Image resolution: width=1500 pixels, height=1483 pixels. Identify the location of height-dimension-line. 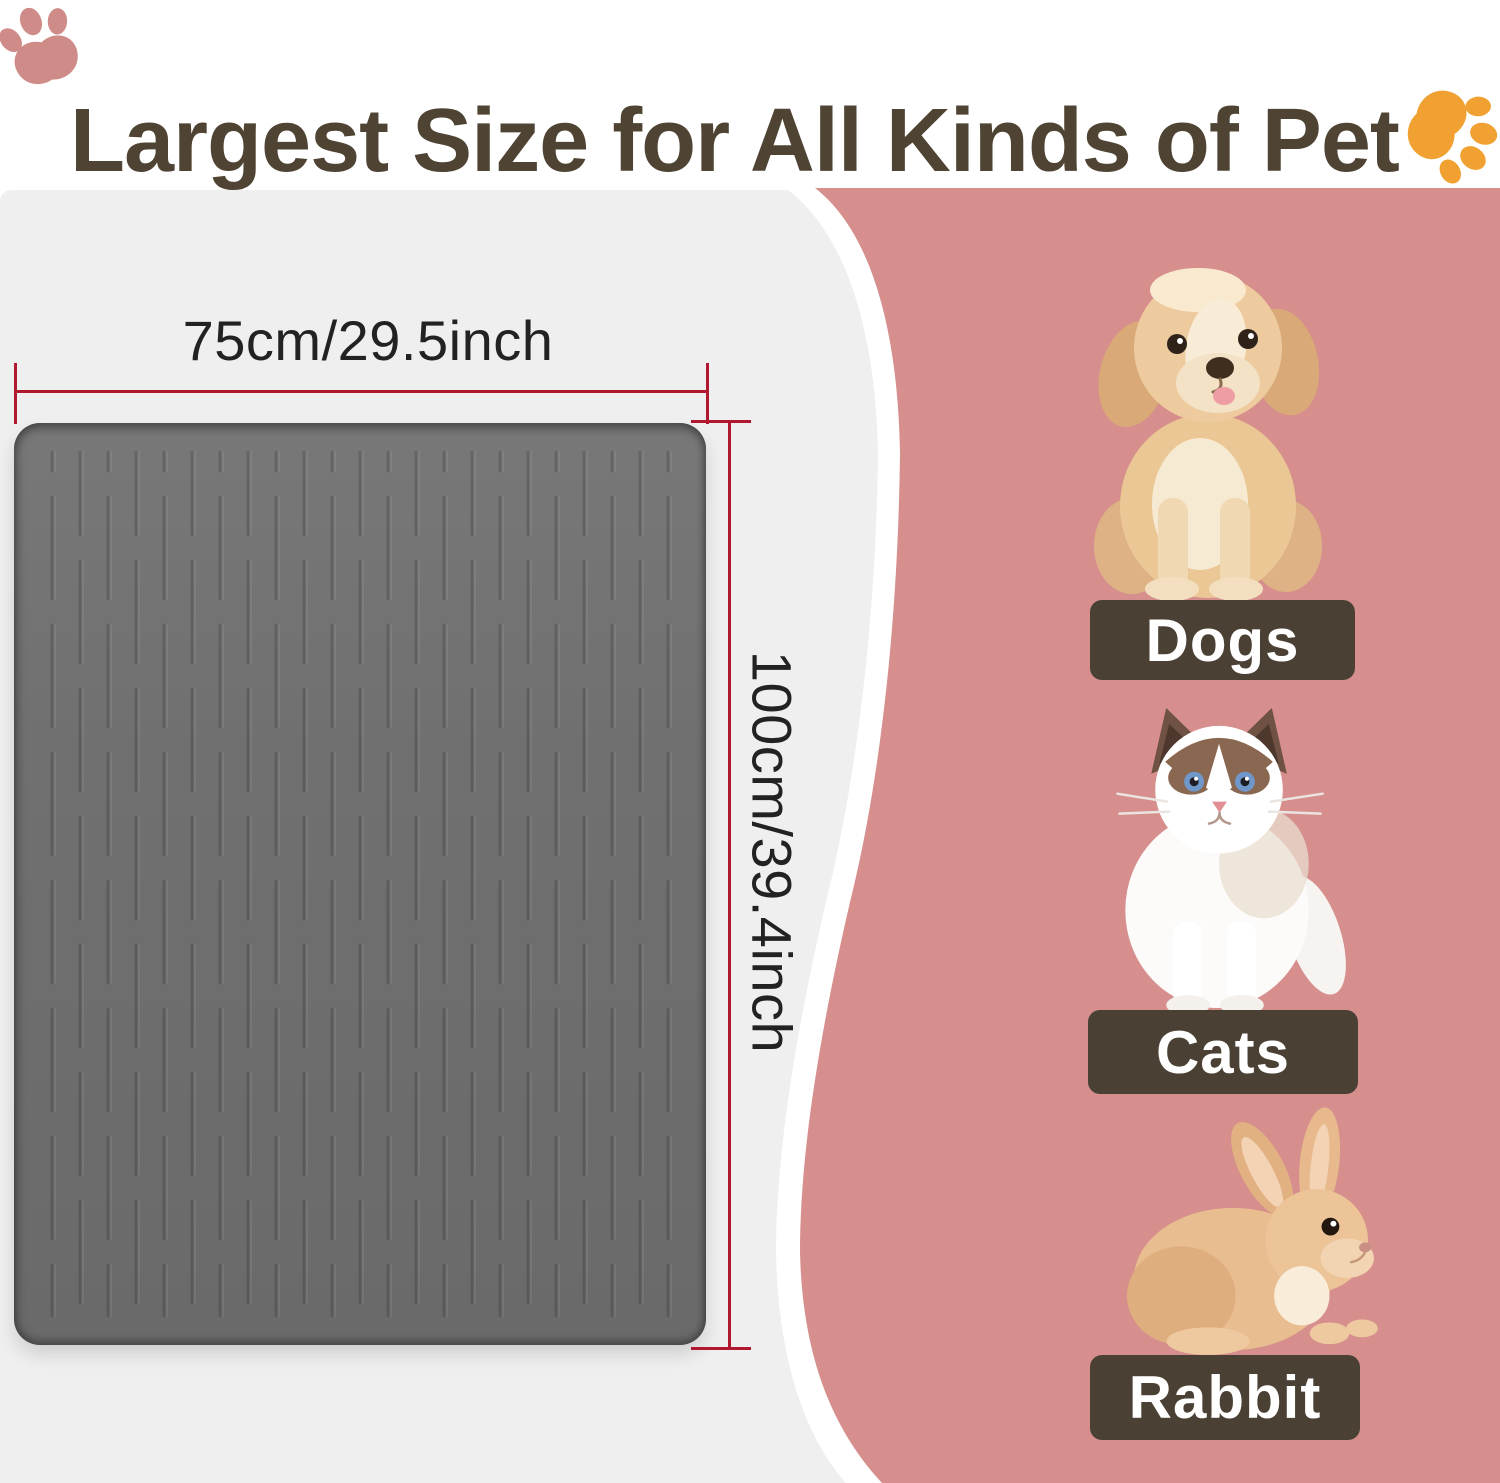
(729, 886).